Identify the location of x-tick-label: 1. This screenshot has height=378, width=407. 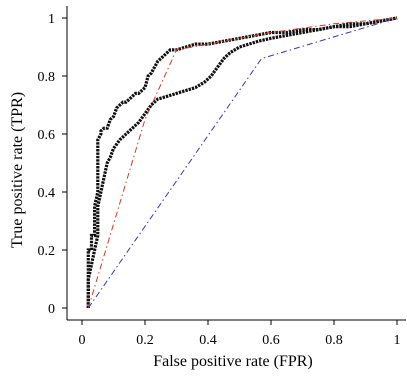
(397, 340).